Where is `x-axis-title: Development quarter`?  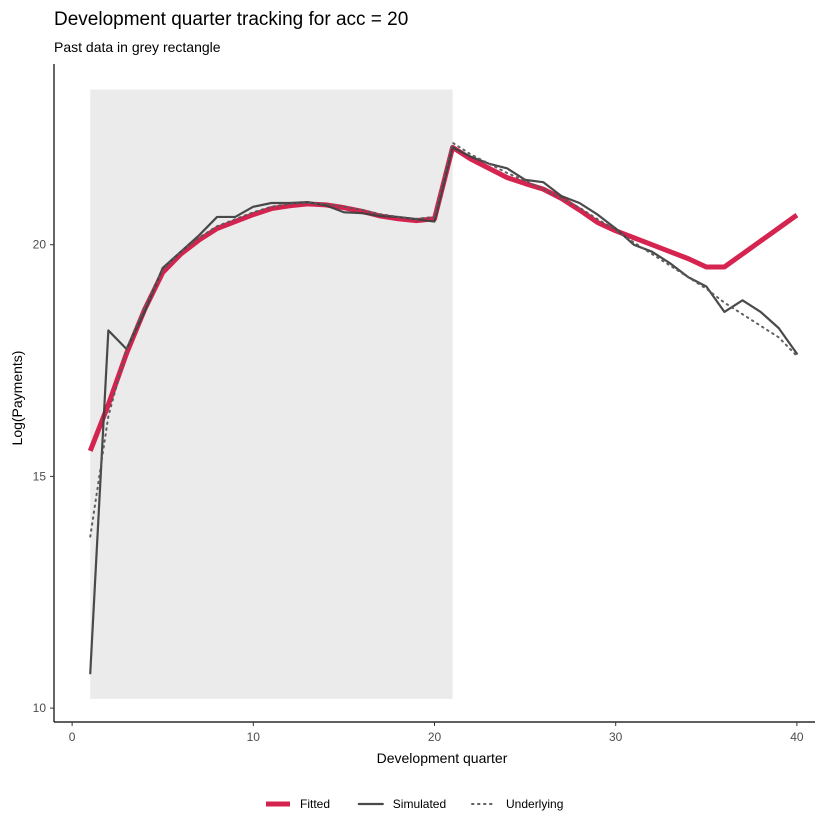
x-axis-title: Development quarter is located at coordinates (442, 758).